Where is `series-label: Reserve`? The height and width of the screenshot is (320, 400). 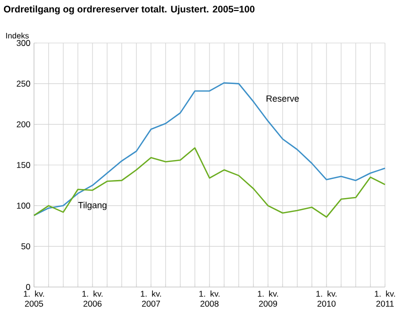
series-label: Reserve is located at coordinates (282, 98).